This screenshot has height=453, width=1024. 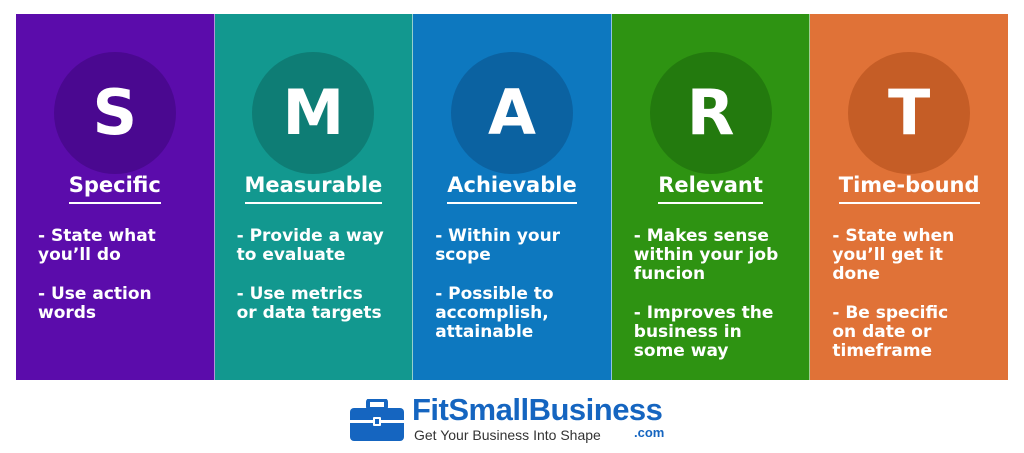 What do you see at coordinates (309, 303) in the screenshot?
I see `bullet-point: - Use metrics or data targets` at bounding box center [309, 303].